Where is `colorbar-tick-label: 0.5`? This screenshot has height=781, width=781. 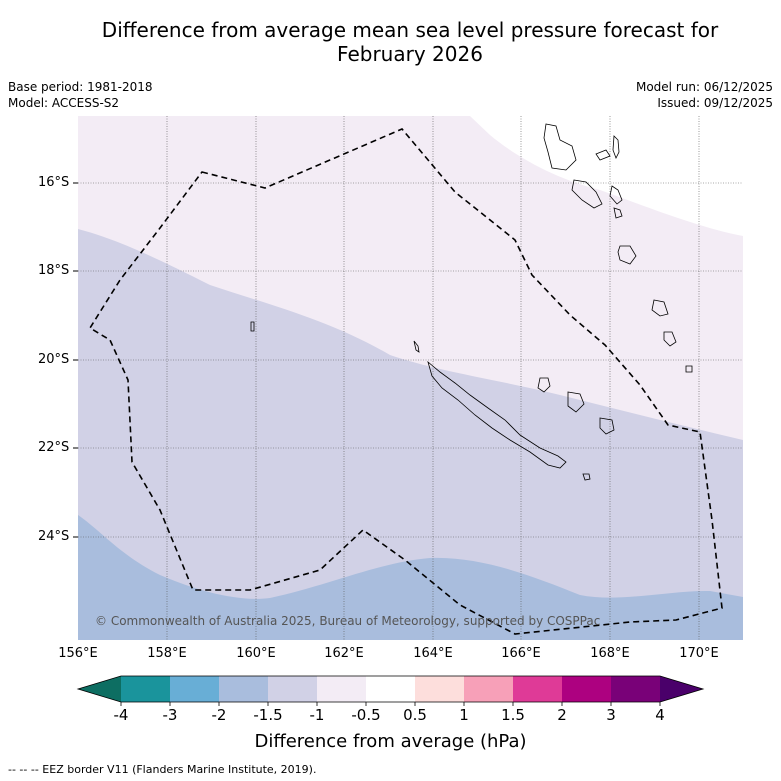
colorbar-tick-label: 0.5 is located at coordinates (415, 715).